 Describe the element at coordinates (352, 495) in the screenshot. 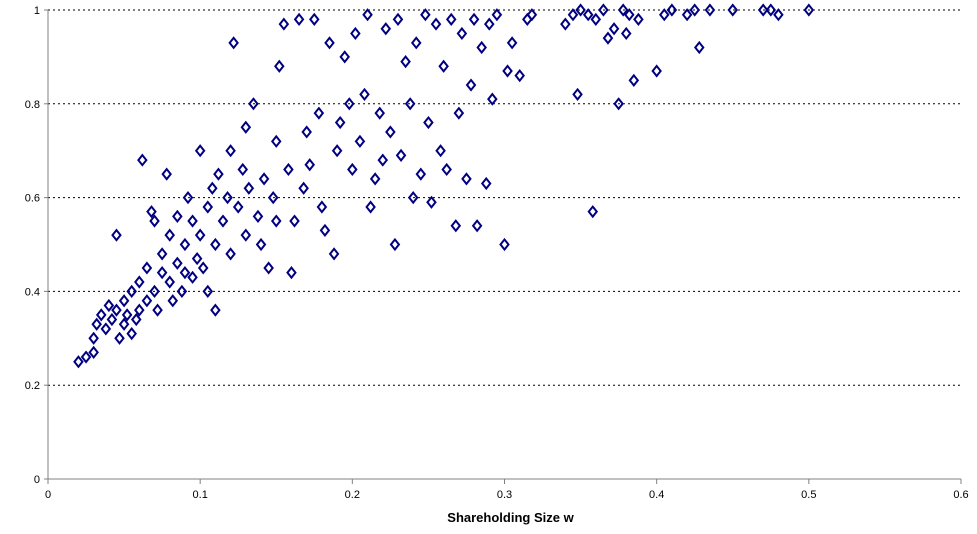

I see `x-tick-label: 0.2` at that location.